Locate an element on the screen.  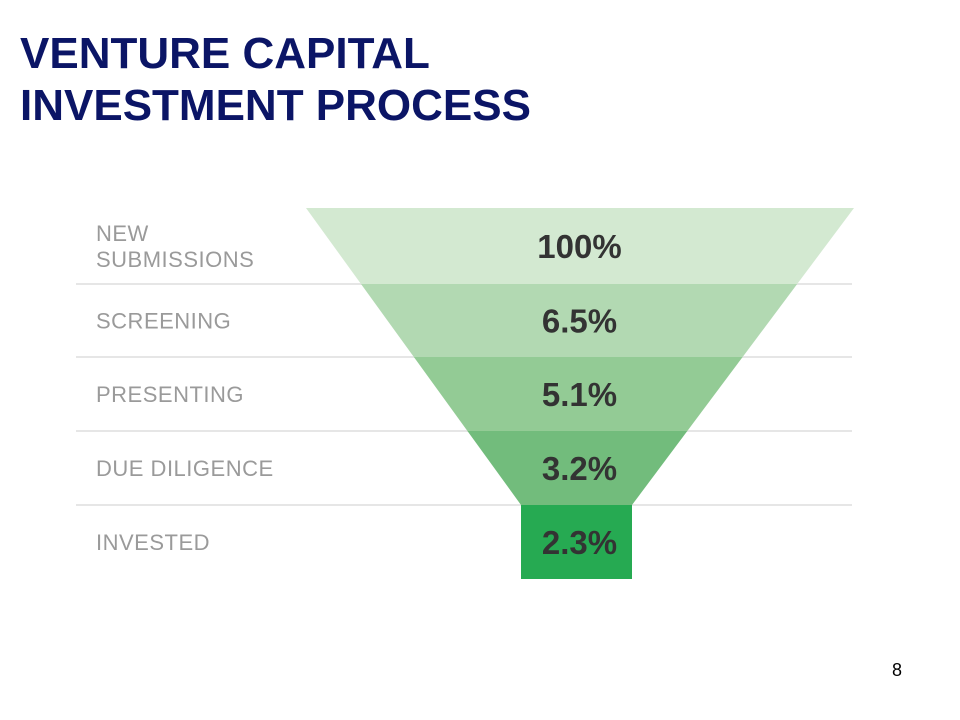
funnel-segment-invested is located at coordinates (576, 542).